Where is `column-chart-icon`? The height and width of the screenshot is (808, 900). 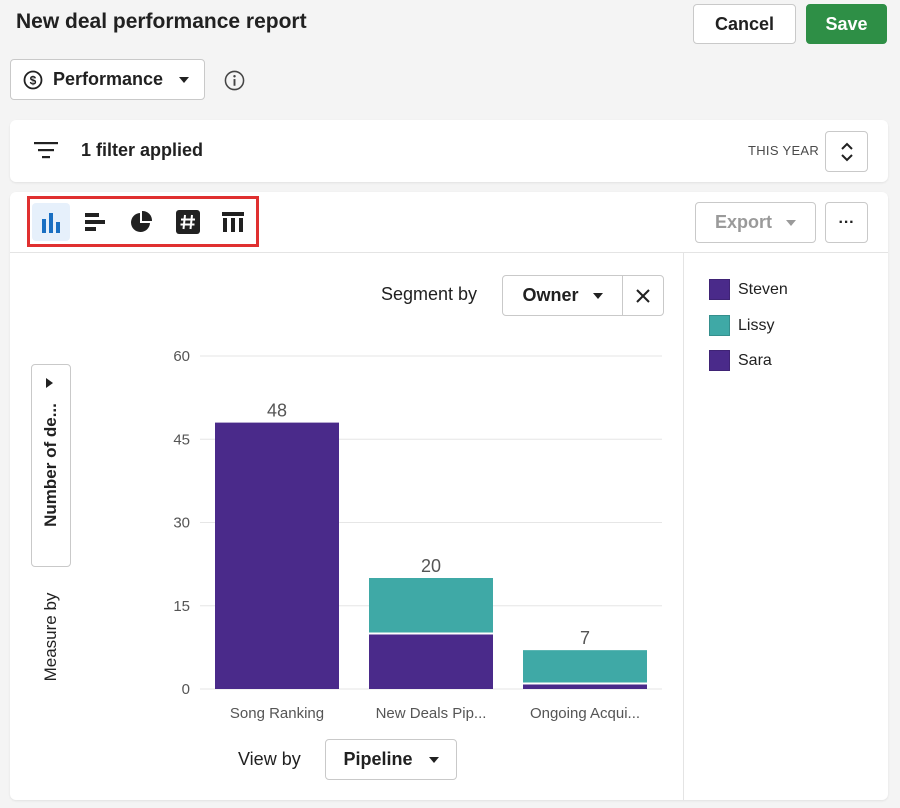 column-chart-icon is located at coordinates (51, 223).